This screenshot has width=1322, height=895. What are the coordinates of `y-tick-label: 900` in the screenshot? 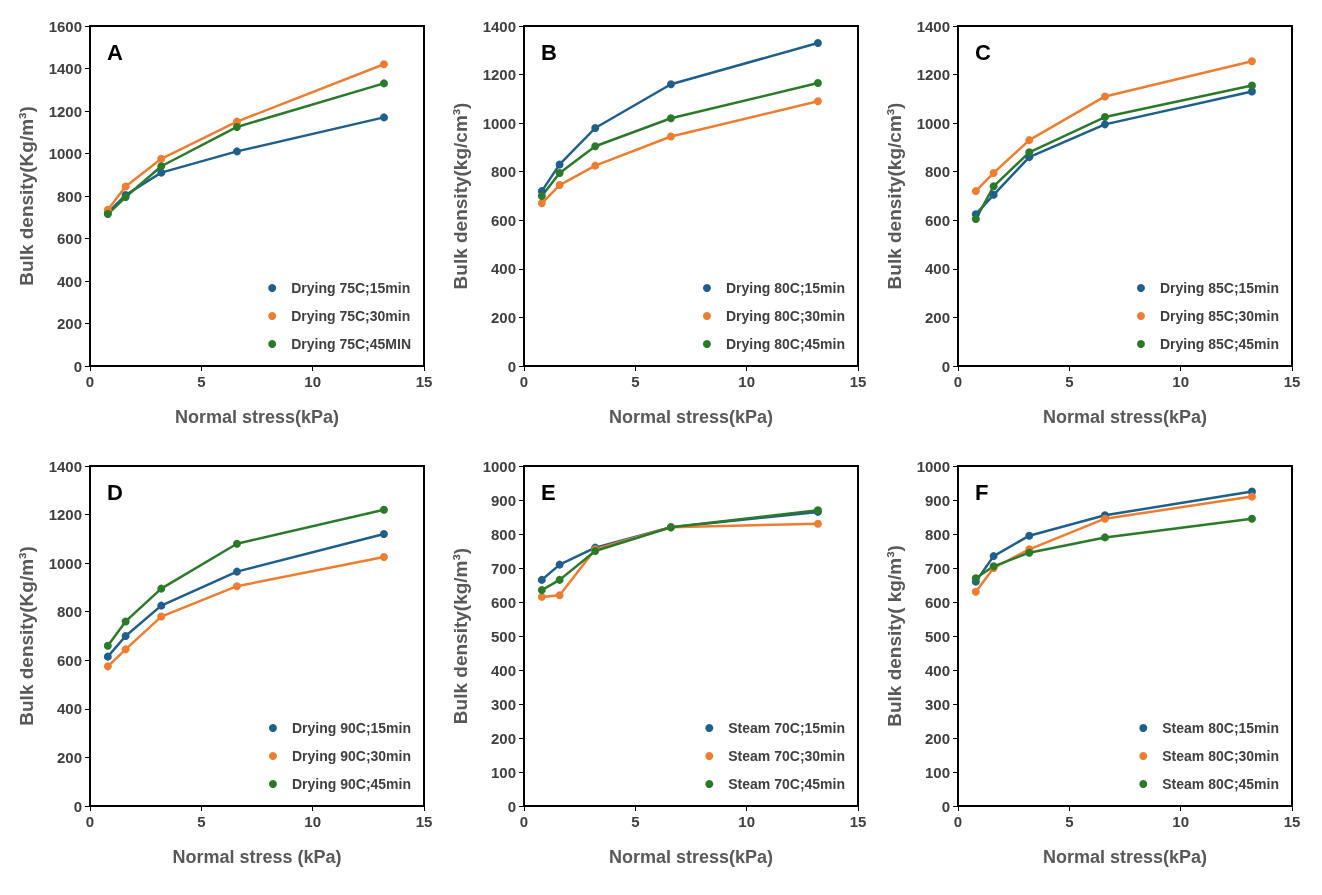 It's located at (937, 500).